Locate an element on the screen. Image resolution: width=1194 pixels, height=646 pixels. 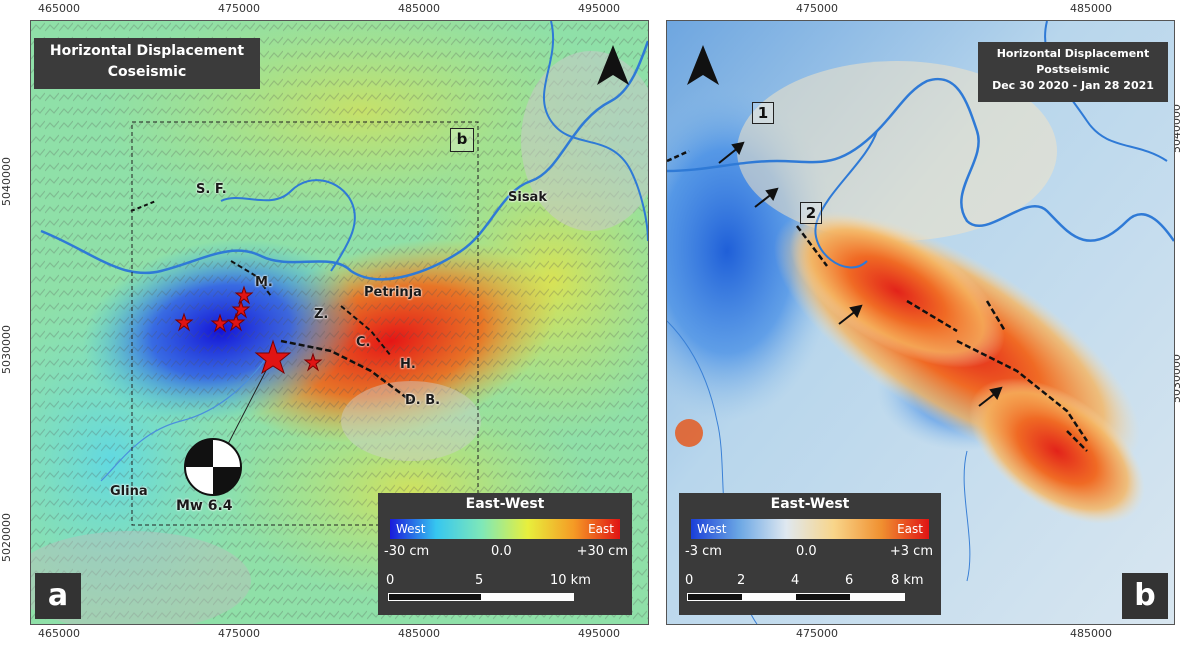
panel-a-title-line1: Horizontal Displacement is located at coordinates (147, 51).